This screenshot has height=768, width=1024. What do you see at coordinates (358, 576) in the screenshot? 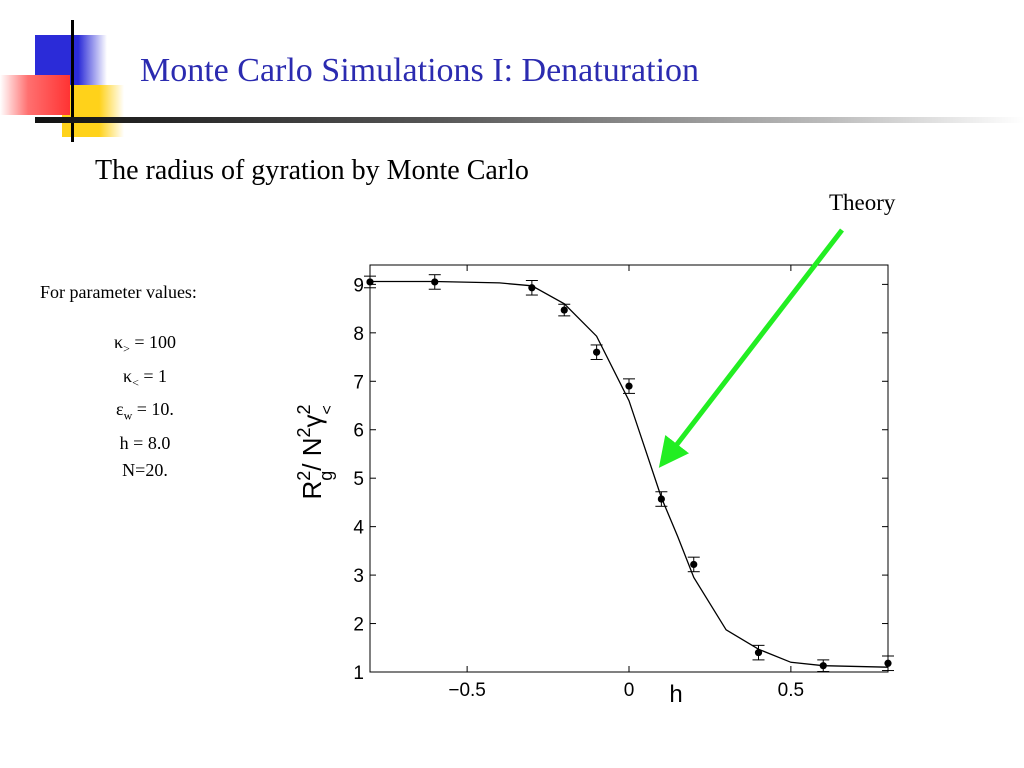
I see `y-tick-label: 3` at bounding box center [358, 576].